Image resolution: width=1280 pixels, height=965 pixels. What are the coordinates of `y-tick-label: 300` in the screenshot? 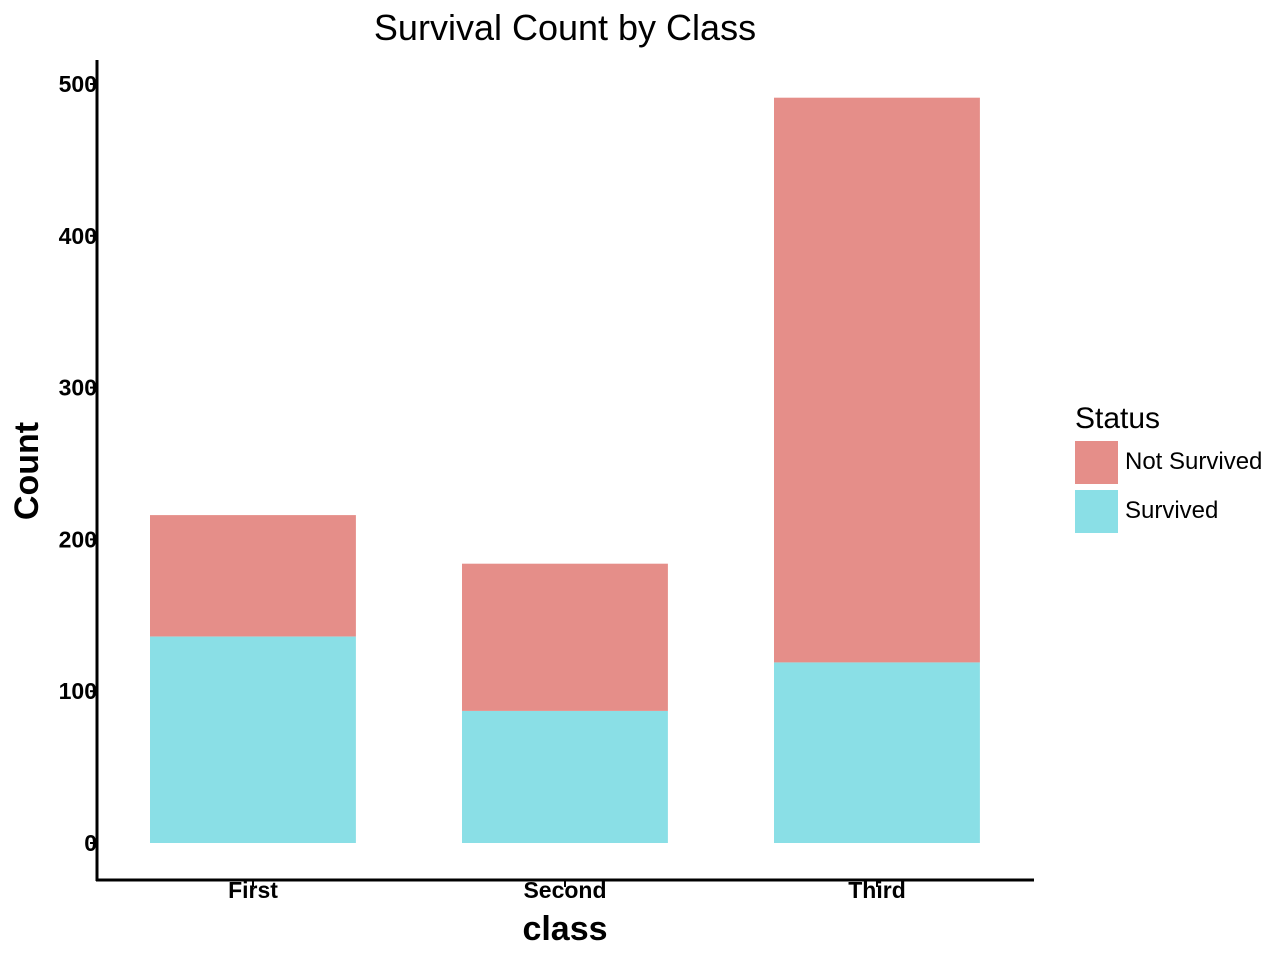 It's located at (78, 388).